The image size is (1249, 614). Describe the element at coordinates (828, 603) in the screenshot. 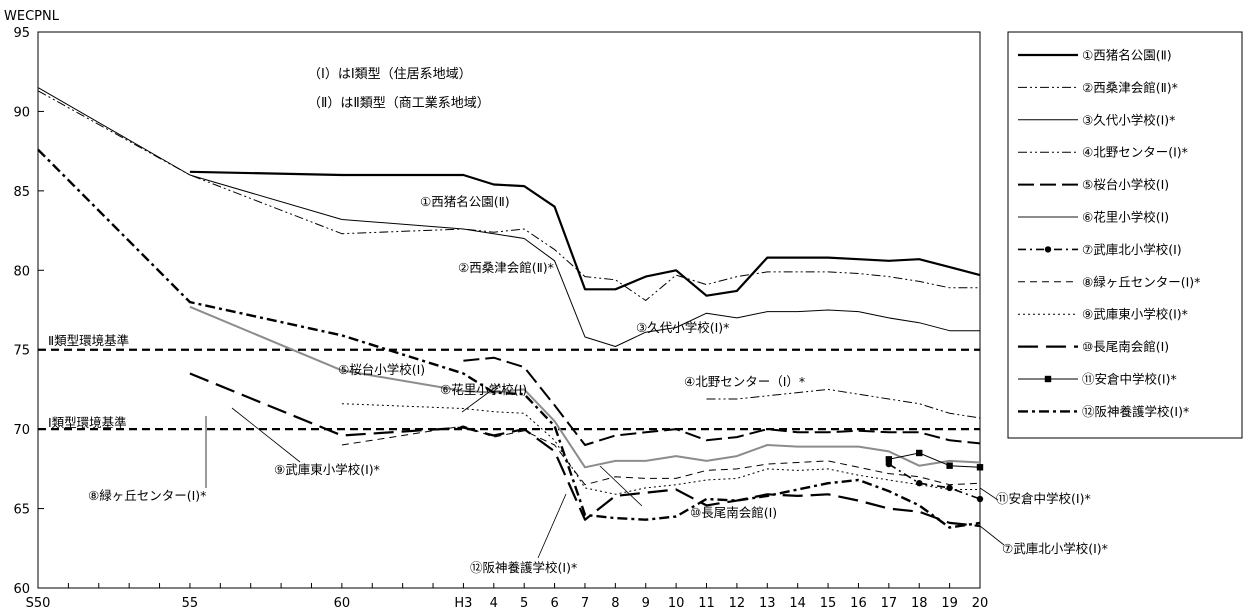

I see `x-tick-label: 15` at that location.